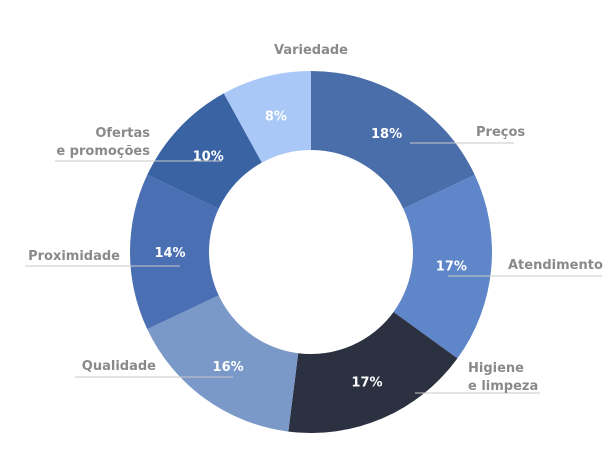 The width and height of the screenshot is (610, 474). Describe the element at coordinates (503, 377) in the screenshot. I see `category-label: Higiene e limpeza` at that location.